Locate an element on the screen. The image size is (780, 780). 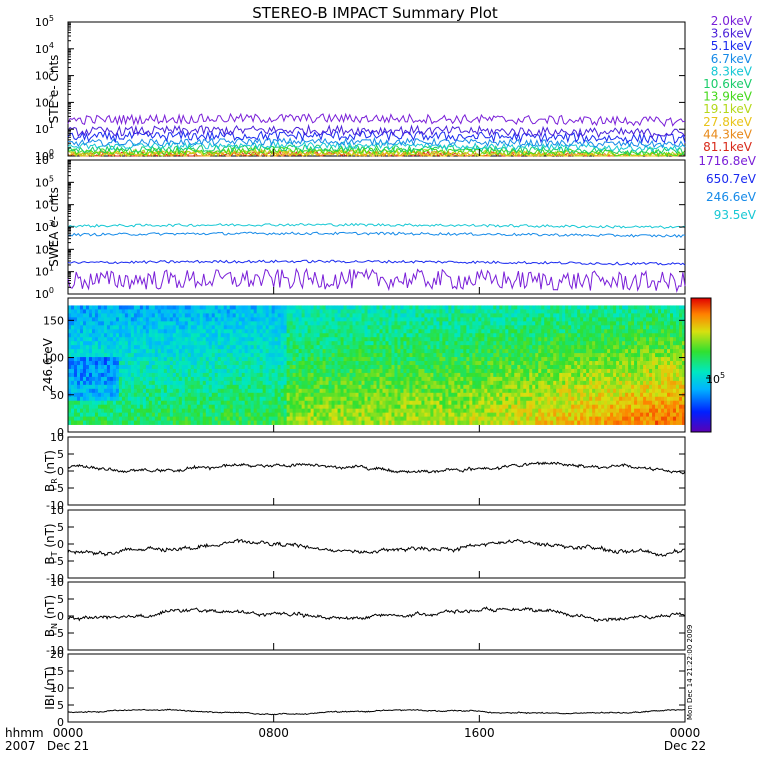
y-tick-label: 101 is located at coordinates (44, 271).